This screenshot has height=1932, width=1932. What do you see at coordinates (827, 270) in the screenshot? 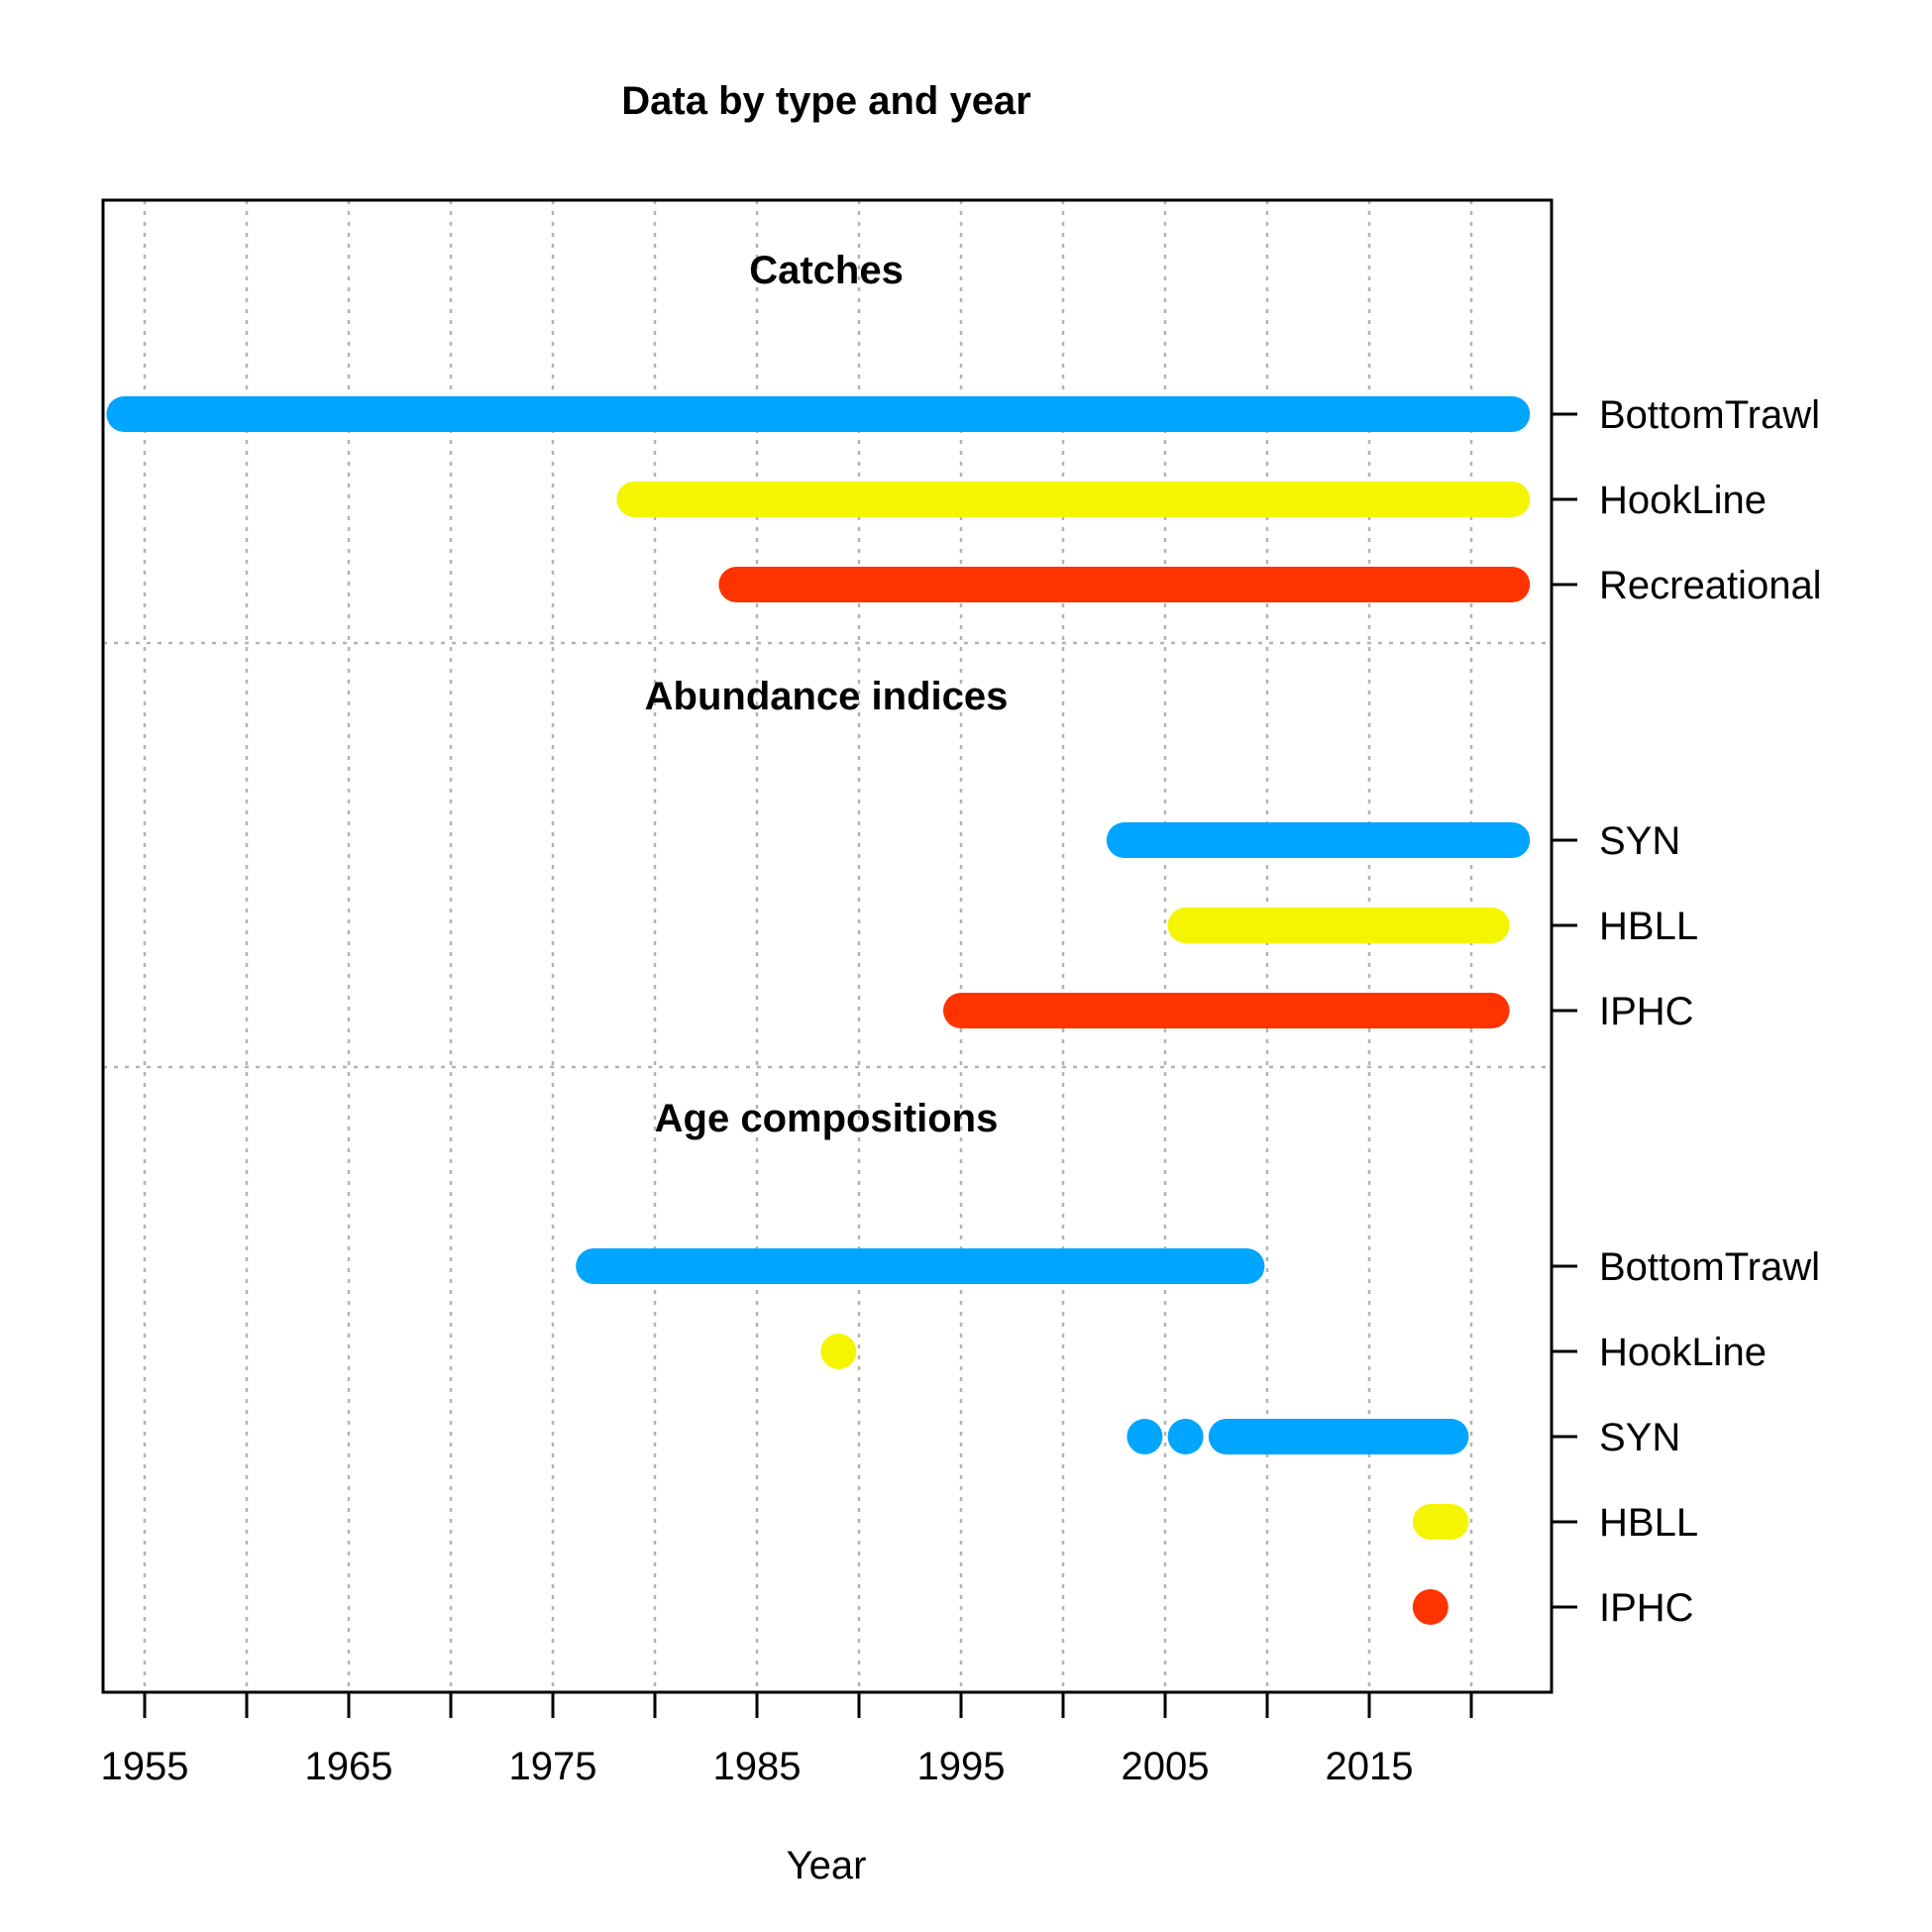
I see `section-label: Catches` at bounding box center [827, 270].